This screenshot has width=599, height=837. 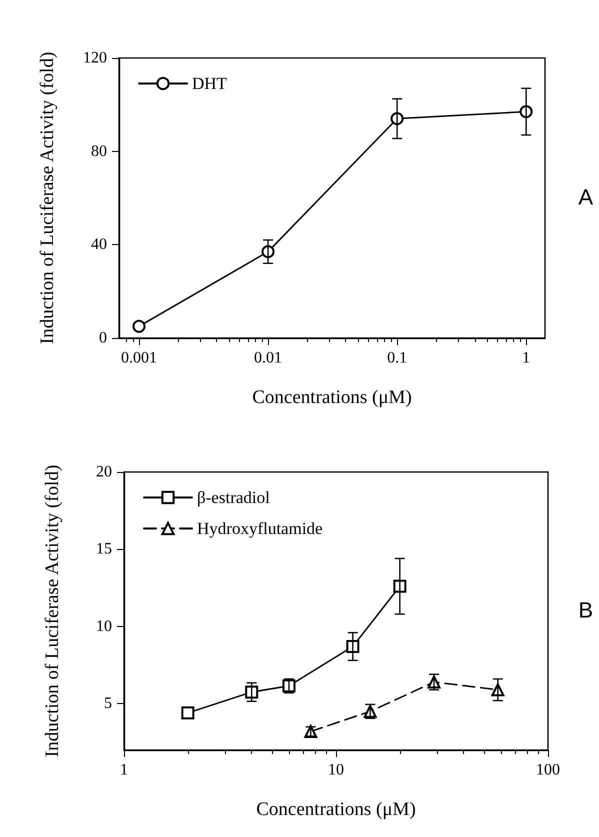 What do you see at coordinates (95, 58) in the screenshot?
I see `y-tick-label: 120` at bounding box center [95, 58].